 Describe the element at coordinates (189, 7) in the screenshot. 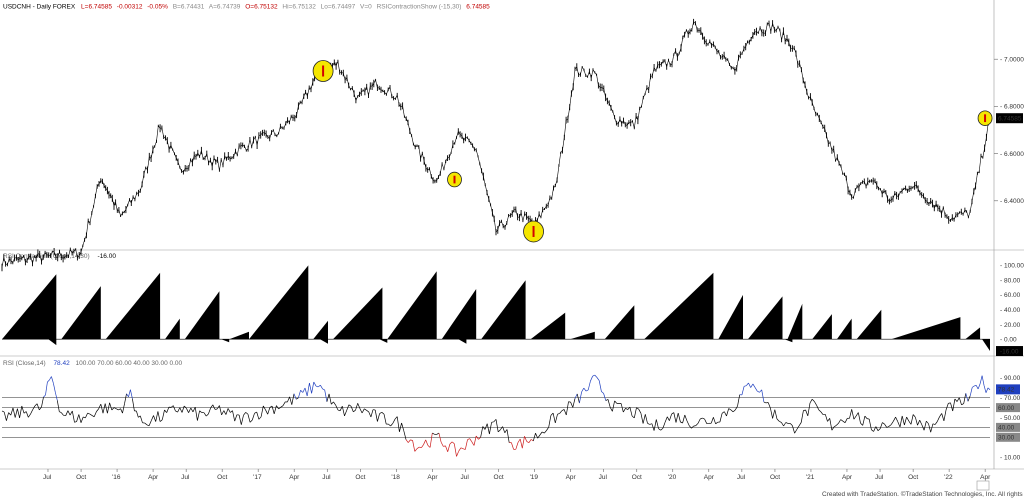

I see `bid-label: B=6.74431` at that location.